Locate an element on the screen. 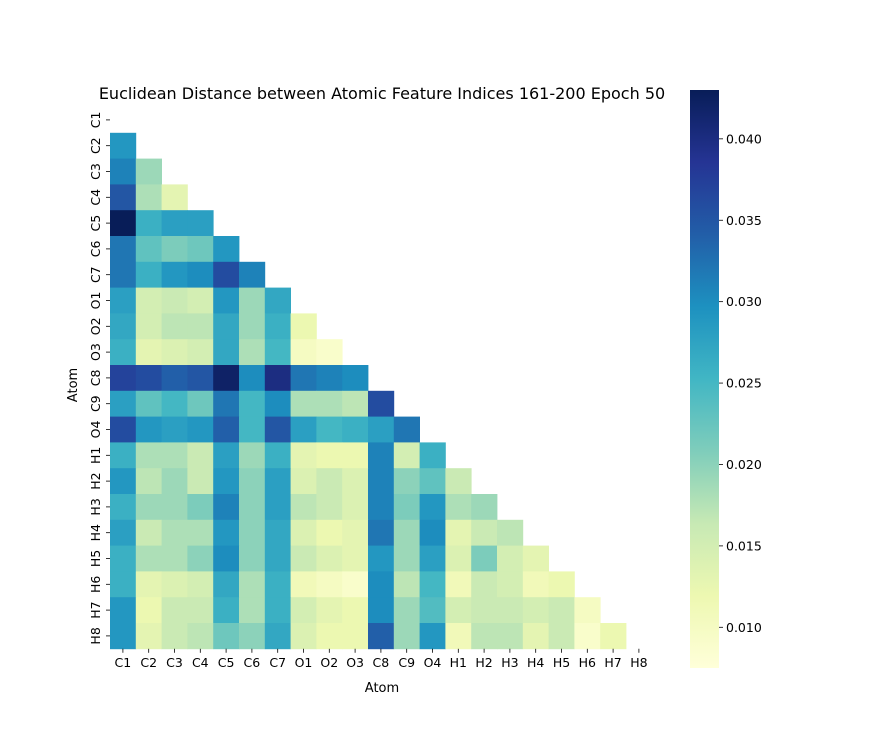  heatmap-cell-H1-C3 is located at coordinates (174, 455).